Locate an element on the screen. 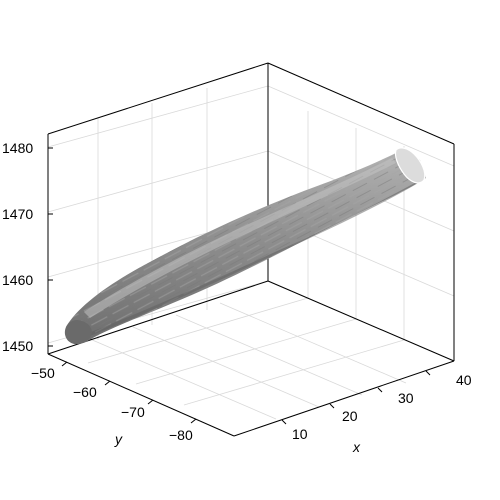 The image size is (500, 500). z-tick-label-1470: 1470 is located at coordinates (17, 214).